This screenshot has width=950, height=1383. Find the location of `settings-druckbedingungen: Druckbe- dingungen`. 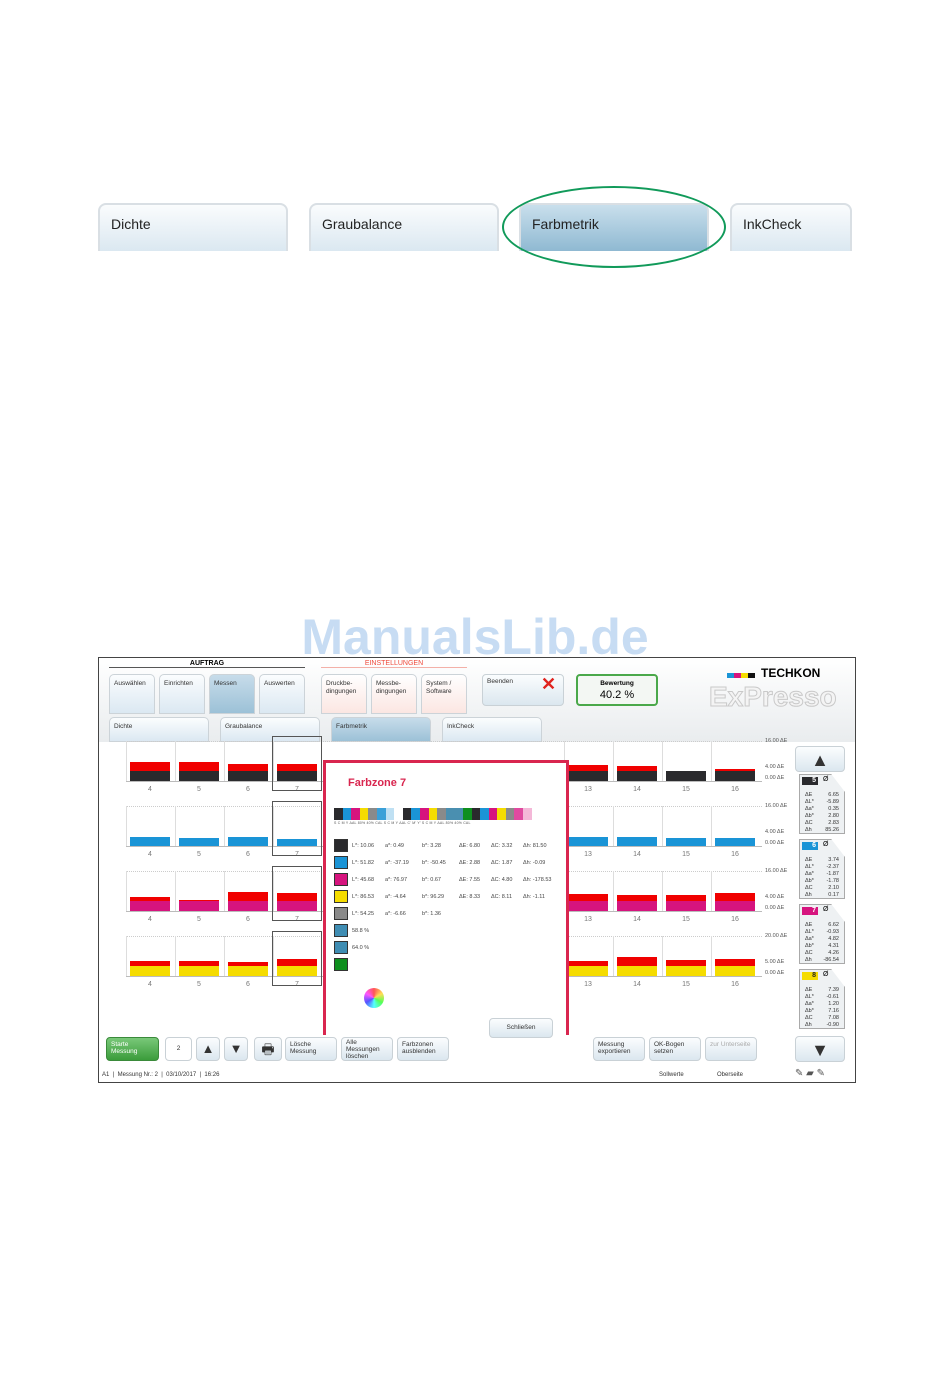

settings-druckbedingungen: Druckbe- dingungen is located at coordinates (344, 694).